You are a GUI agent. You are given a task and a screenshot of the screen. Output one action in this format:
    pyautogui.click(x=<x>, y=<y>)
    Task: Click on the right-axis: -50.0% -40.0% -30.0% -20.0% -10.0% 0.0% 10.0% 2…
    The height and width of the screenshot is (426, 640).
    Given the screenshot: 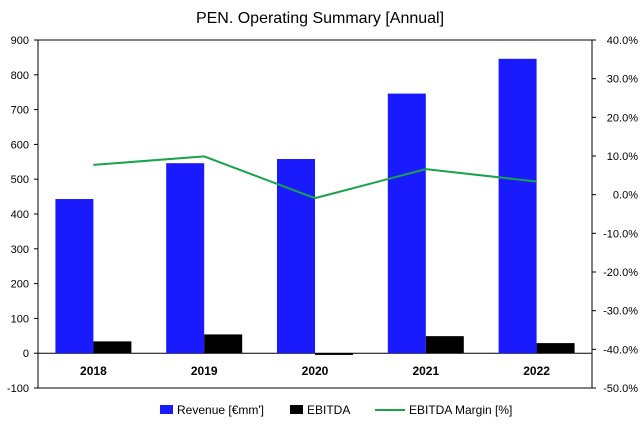 What is the action you would take?
    pyautogui.click(x=615, y=215)
    